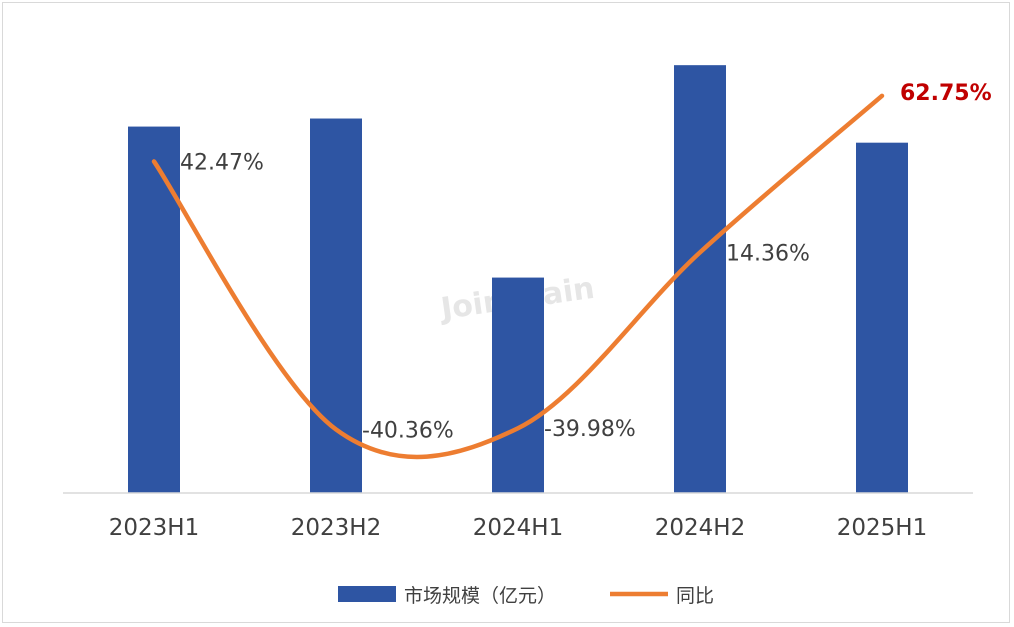 This screenshot has height=627, width=1014. What do you see at coordinates (336, 306) in the screenshot?
I see `bar-2023H2` at bounding box center [336, 306].